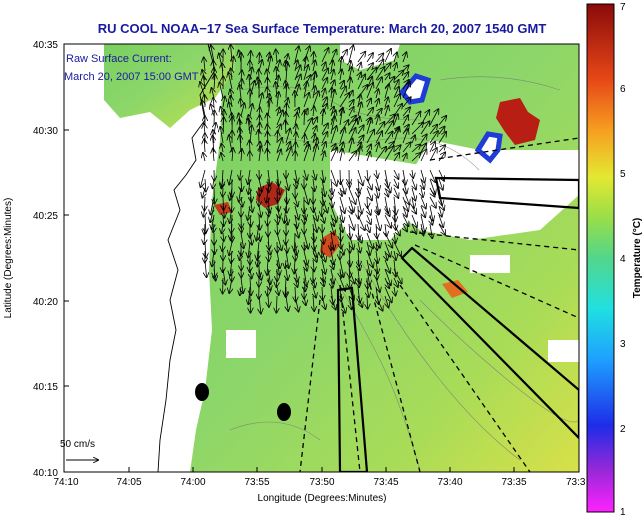 The width and height of the screenshot is (644, 518). Describe the element at coordinates (321, 482) in the screenshot. I see `x-tick-label: 73:50` at that location.